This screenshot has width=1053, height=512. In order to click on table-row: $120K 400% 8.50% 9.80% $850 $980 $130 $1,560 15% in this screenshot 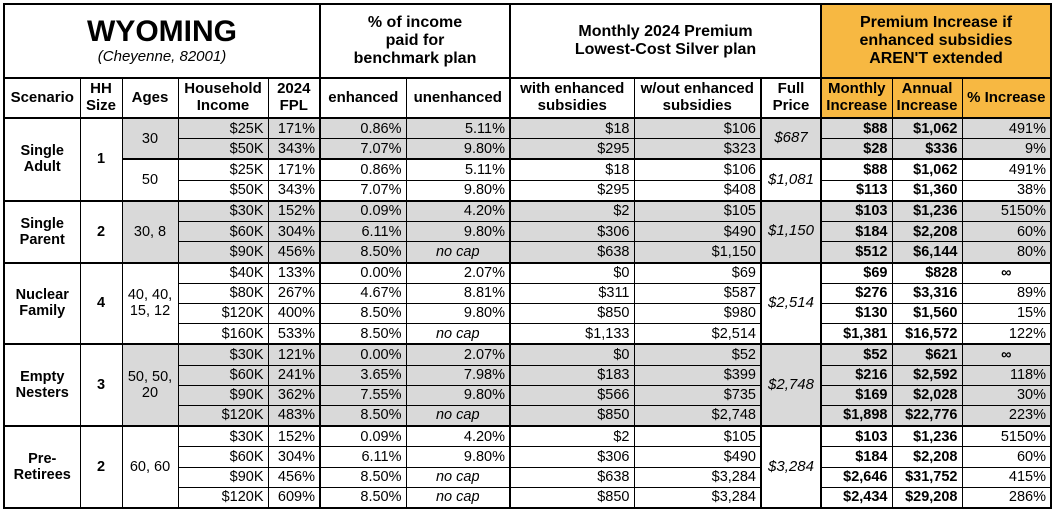, I will do `click(528, 313)`.